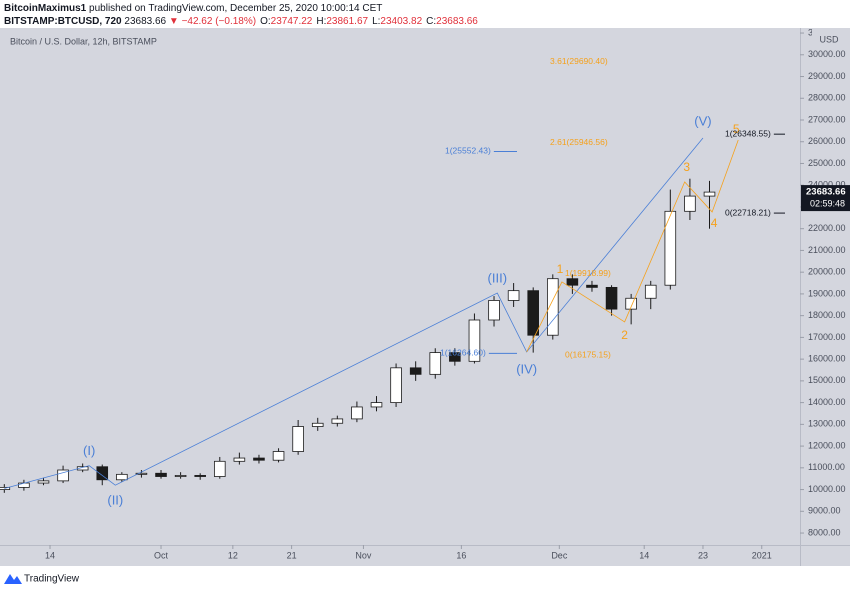  What do you see at coordinates (461, 555) in the screenshot?
I see `x-tick-label: 16` at bounding box center [461, 555].